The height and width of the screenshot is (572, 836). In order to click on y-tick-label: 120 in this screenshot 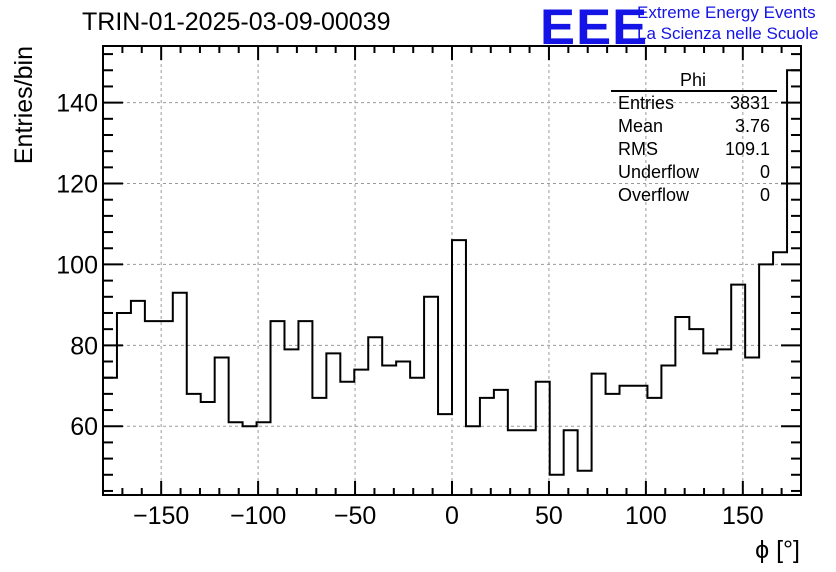, I will do `click(77, 185)`.